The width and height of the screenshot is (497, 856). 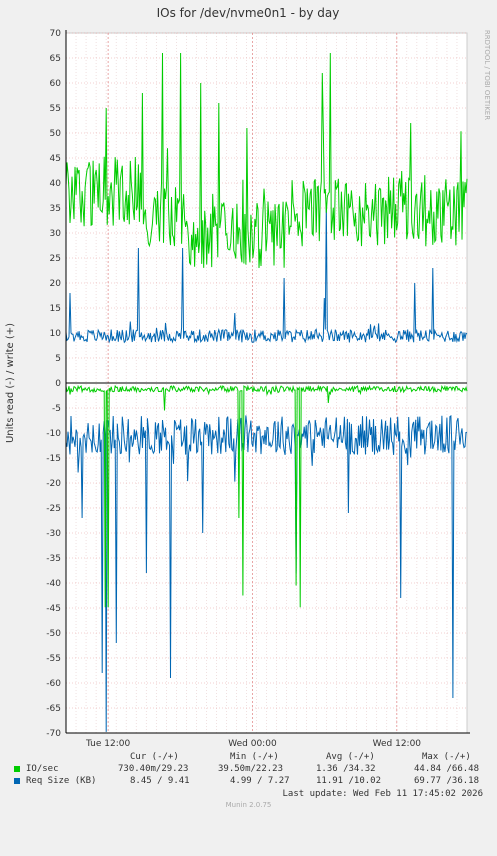 I want to click on y-tick-label: -25, so click(x=53, y=509).